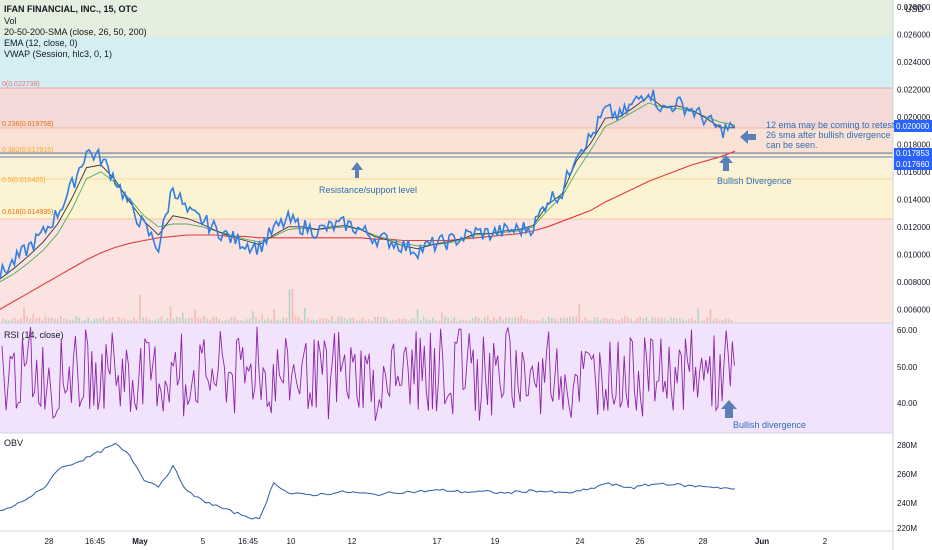  I want to click on time-tick-0: 28, so click(49, 541).